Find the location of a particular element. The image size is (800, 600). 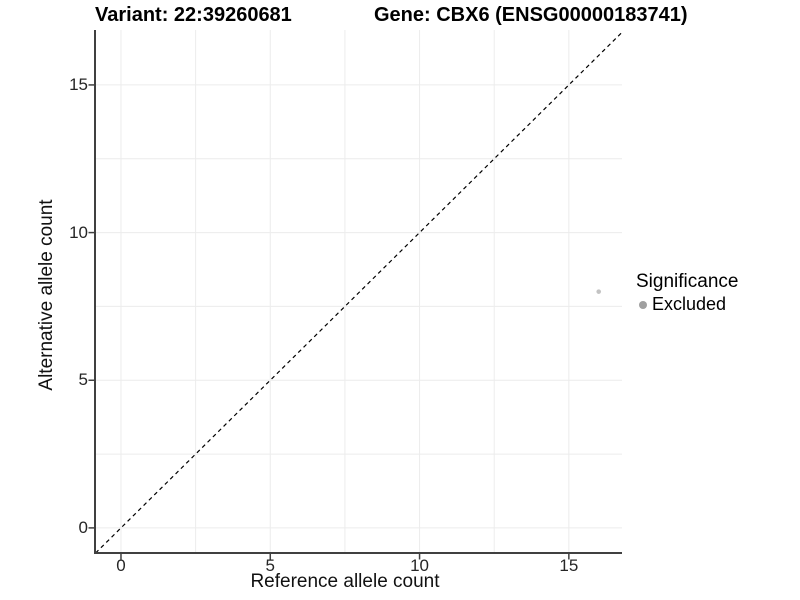

data-point is located at coordinates (599, 291).